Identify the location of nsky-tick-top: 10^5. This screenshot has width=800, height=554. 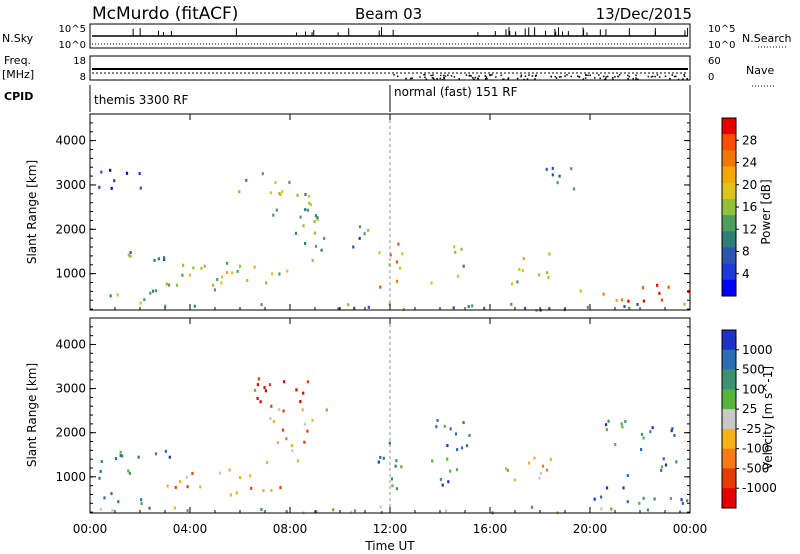
(72, 29).